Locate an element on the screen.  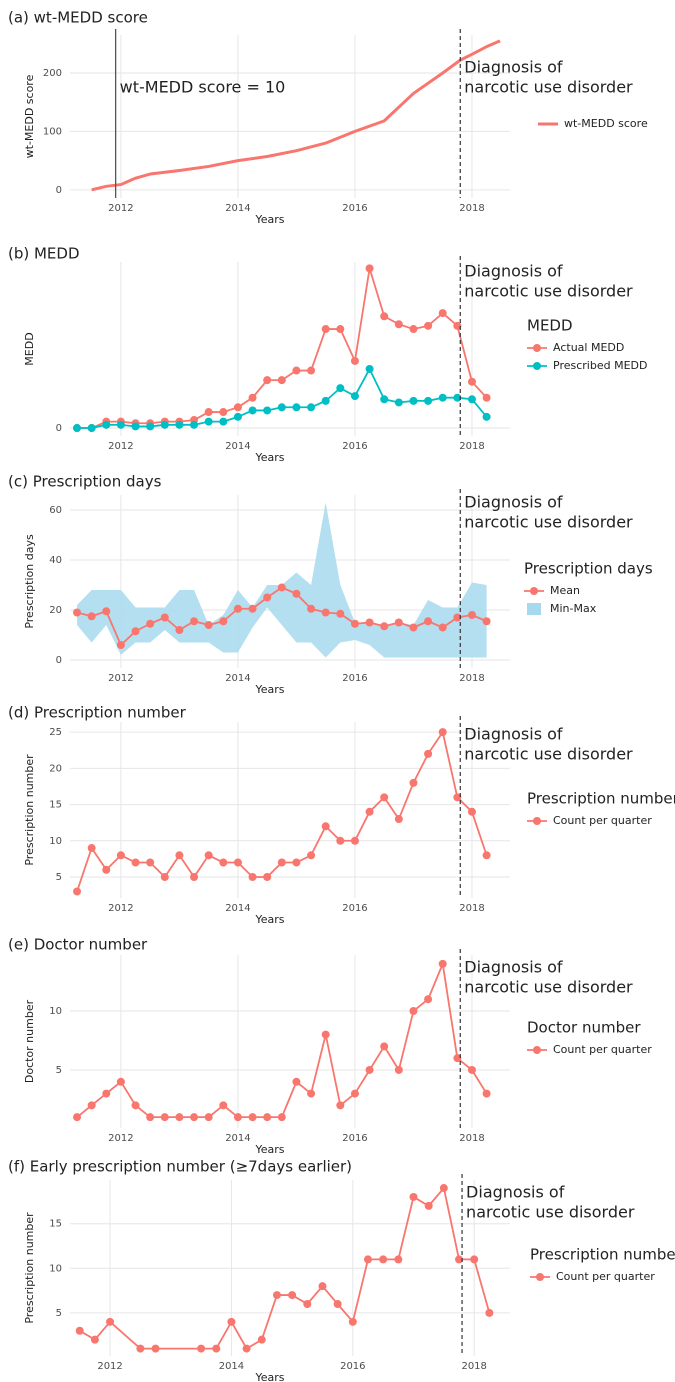
legend-label: Mean is located at coordinates (565, 590).